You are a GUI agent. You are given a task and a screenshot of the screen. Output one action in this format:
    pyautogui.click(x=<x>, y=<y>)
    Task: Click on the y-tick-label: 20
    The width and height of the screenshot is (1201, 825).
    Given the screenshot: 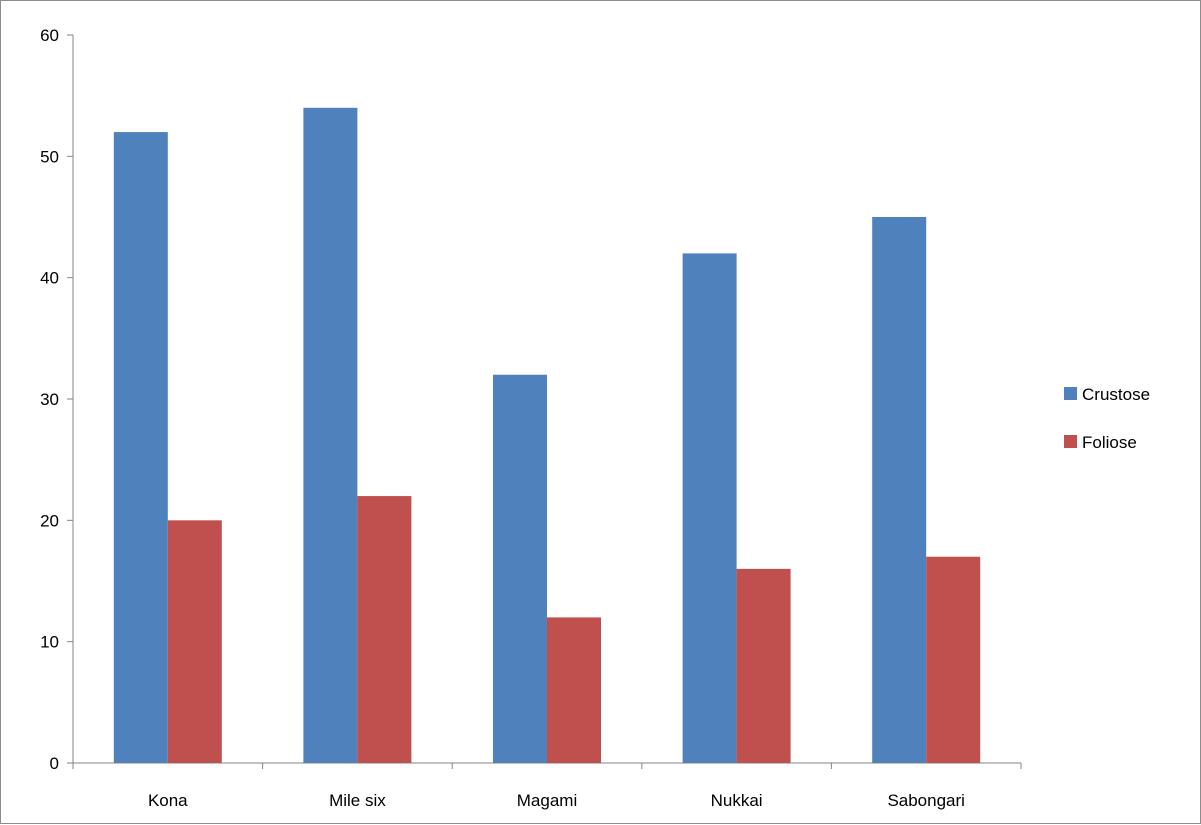 What is the action you would take?
    pyautogui.click(x=49, y=520)
    